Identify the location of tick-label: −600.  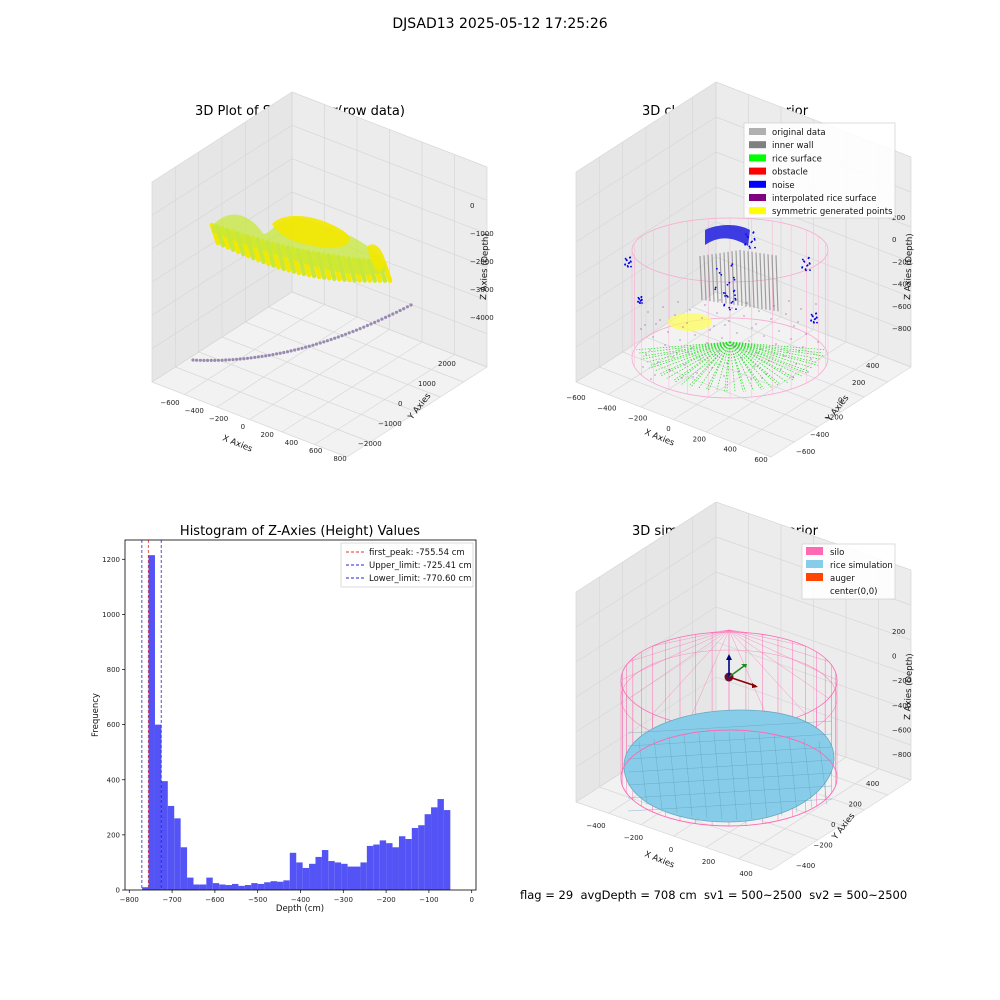
(805, 452).